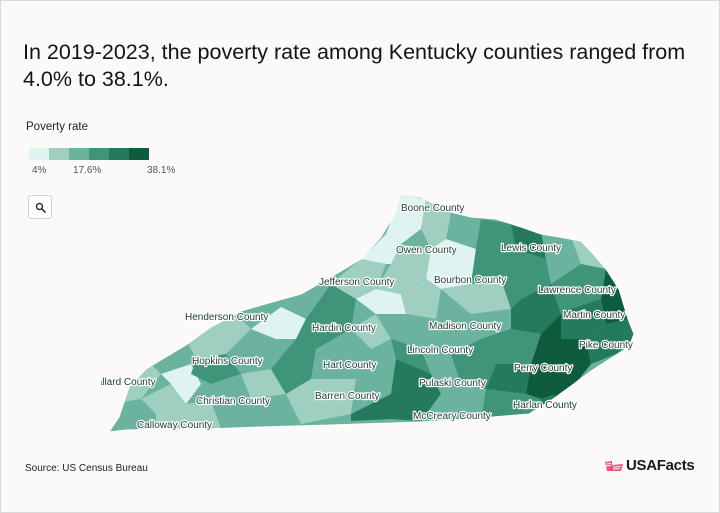  What do you see at coordinates (606, 345) in the screenshot?
I see `county-label: Pike County` at bounding box center [606, 345].